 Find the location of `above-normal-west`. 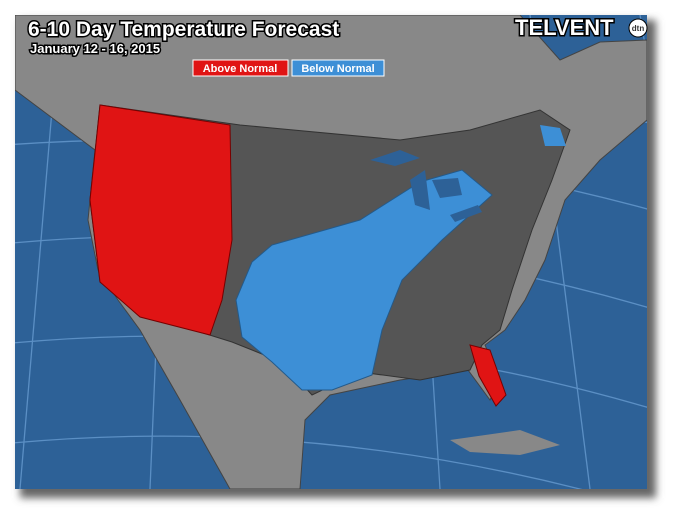

above-normal-west is located at coordinates (161, 220).